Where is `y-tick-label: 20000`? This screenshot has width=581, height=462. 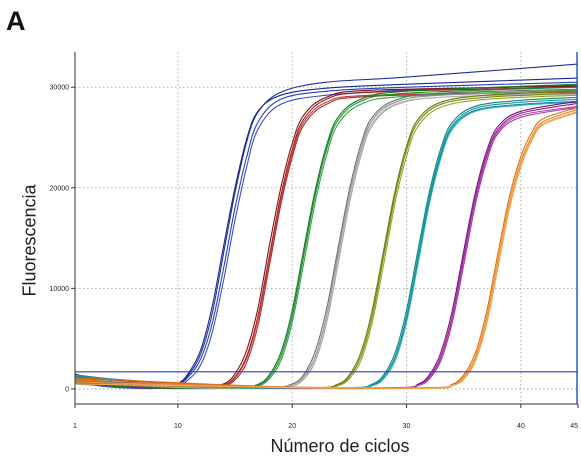
y-tick-label: 20000 is located at coordinates (60, 188).